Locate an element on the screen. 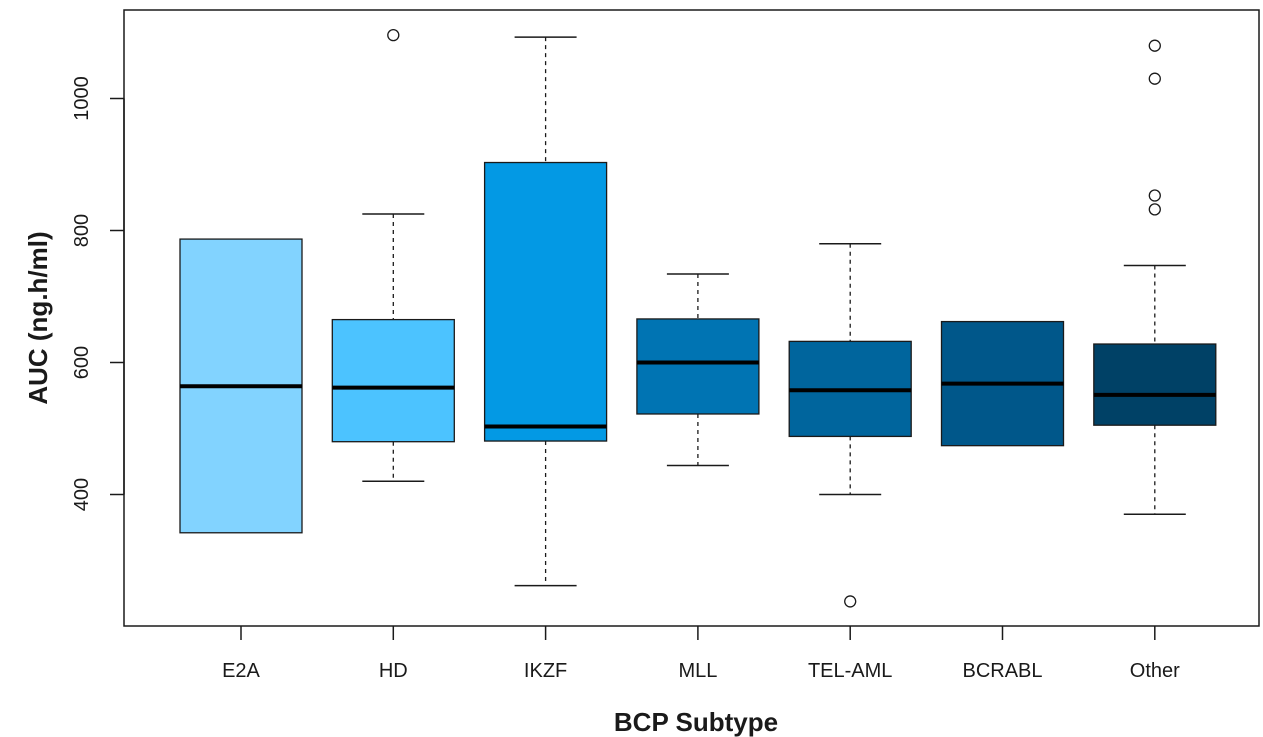  x-tick-label: E2A is located at coordinates (241, 671).